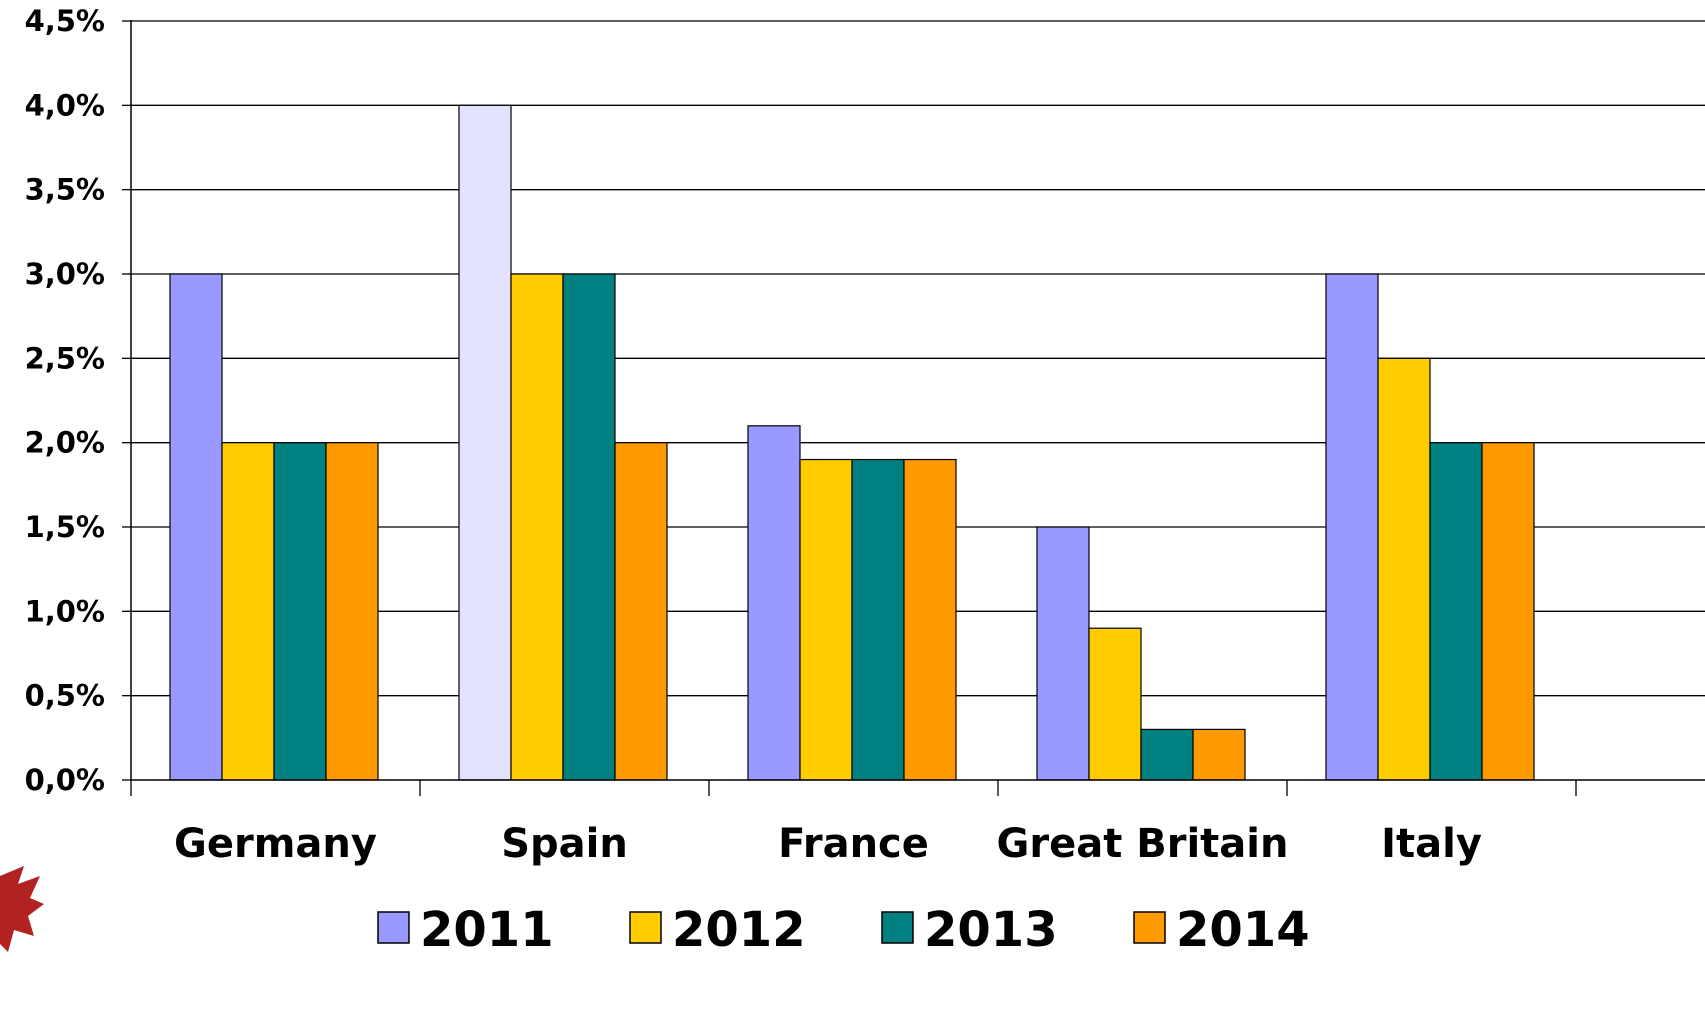 This screenshot has height=1032, width=1705. I want to click on bar-2011-great-britain, so click(1063, 653).